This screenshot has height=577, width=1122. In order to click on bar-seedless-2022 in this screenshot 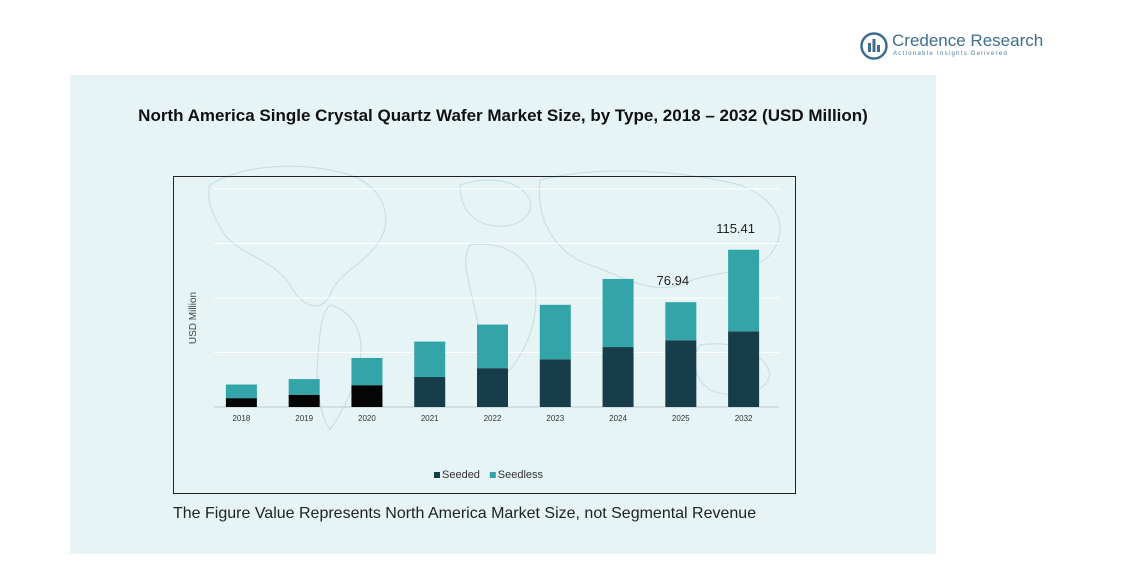, I will do `click(492, 346)`.